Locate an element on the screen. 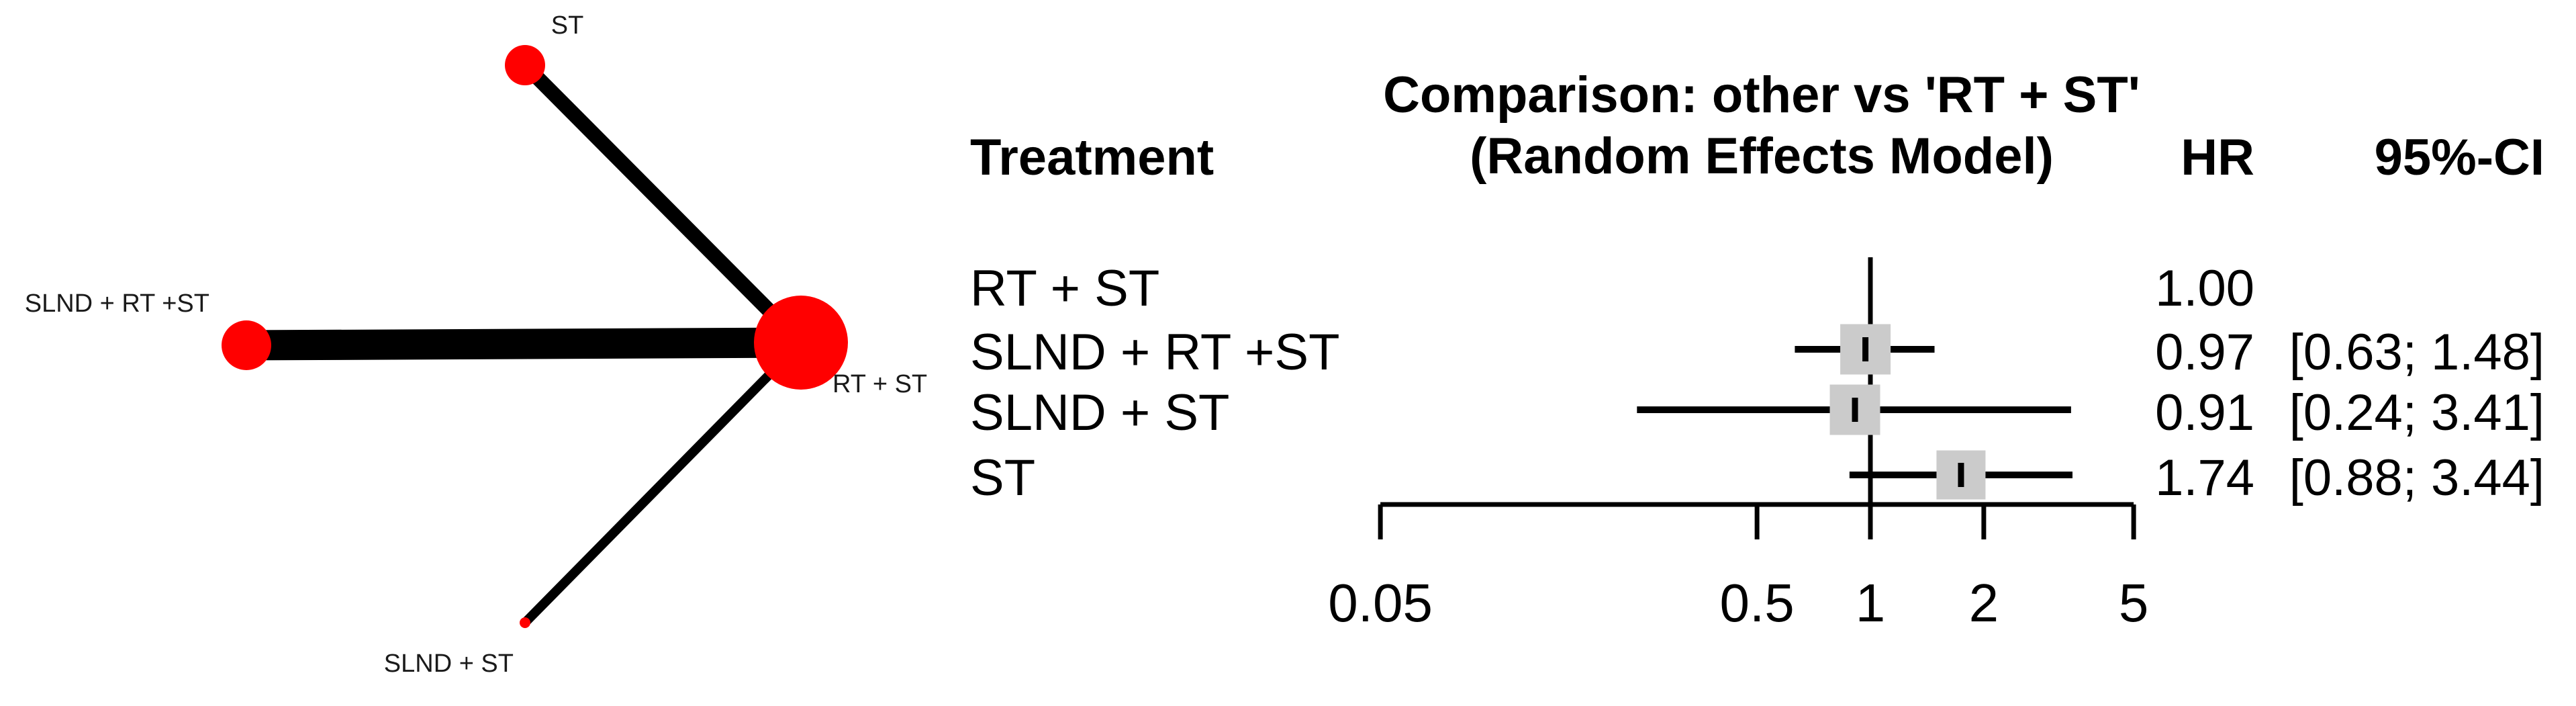  row-hr-value: 1.74 is located at coordinates (2204, 477).